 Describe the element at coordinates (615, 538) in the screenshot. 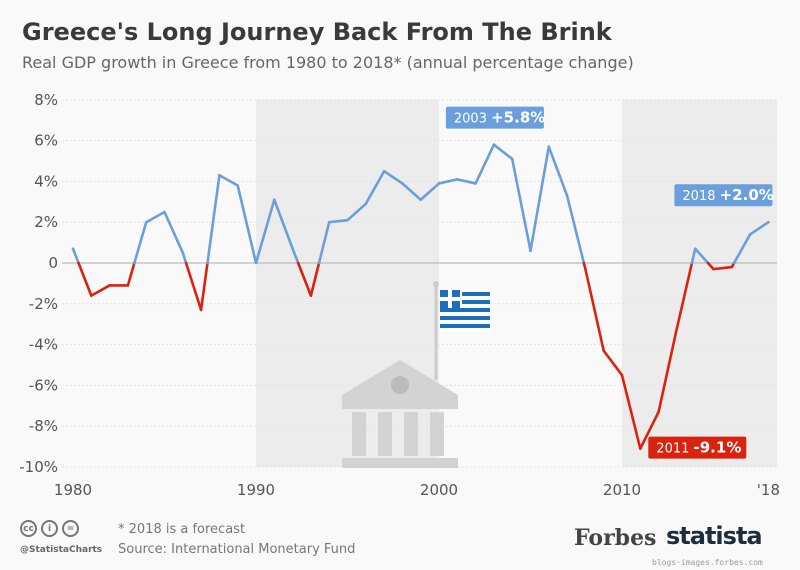

I see `forbes-logo: Forbes` at that location.